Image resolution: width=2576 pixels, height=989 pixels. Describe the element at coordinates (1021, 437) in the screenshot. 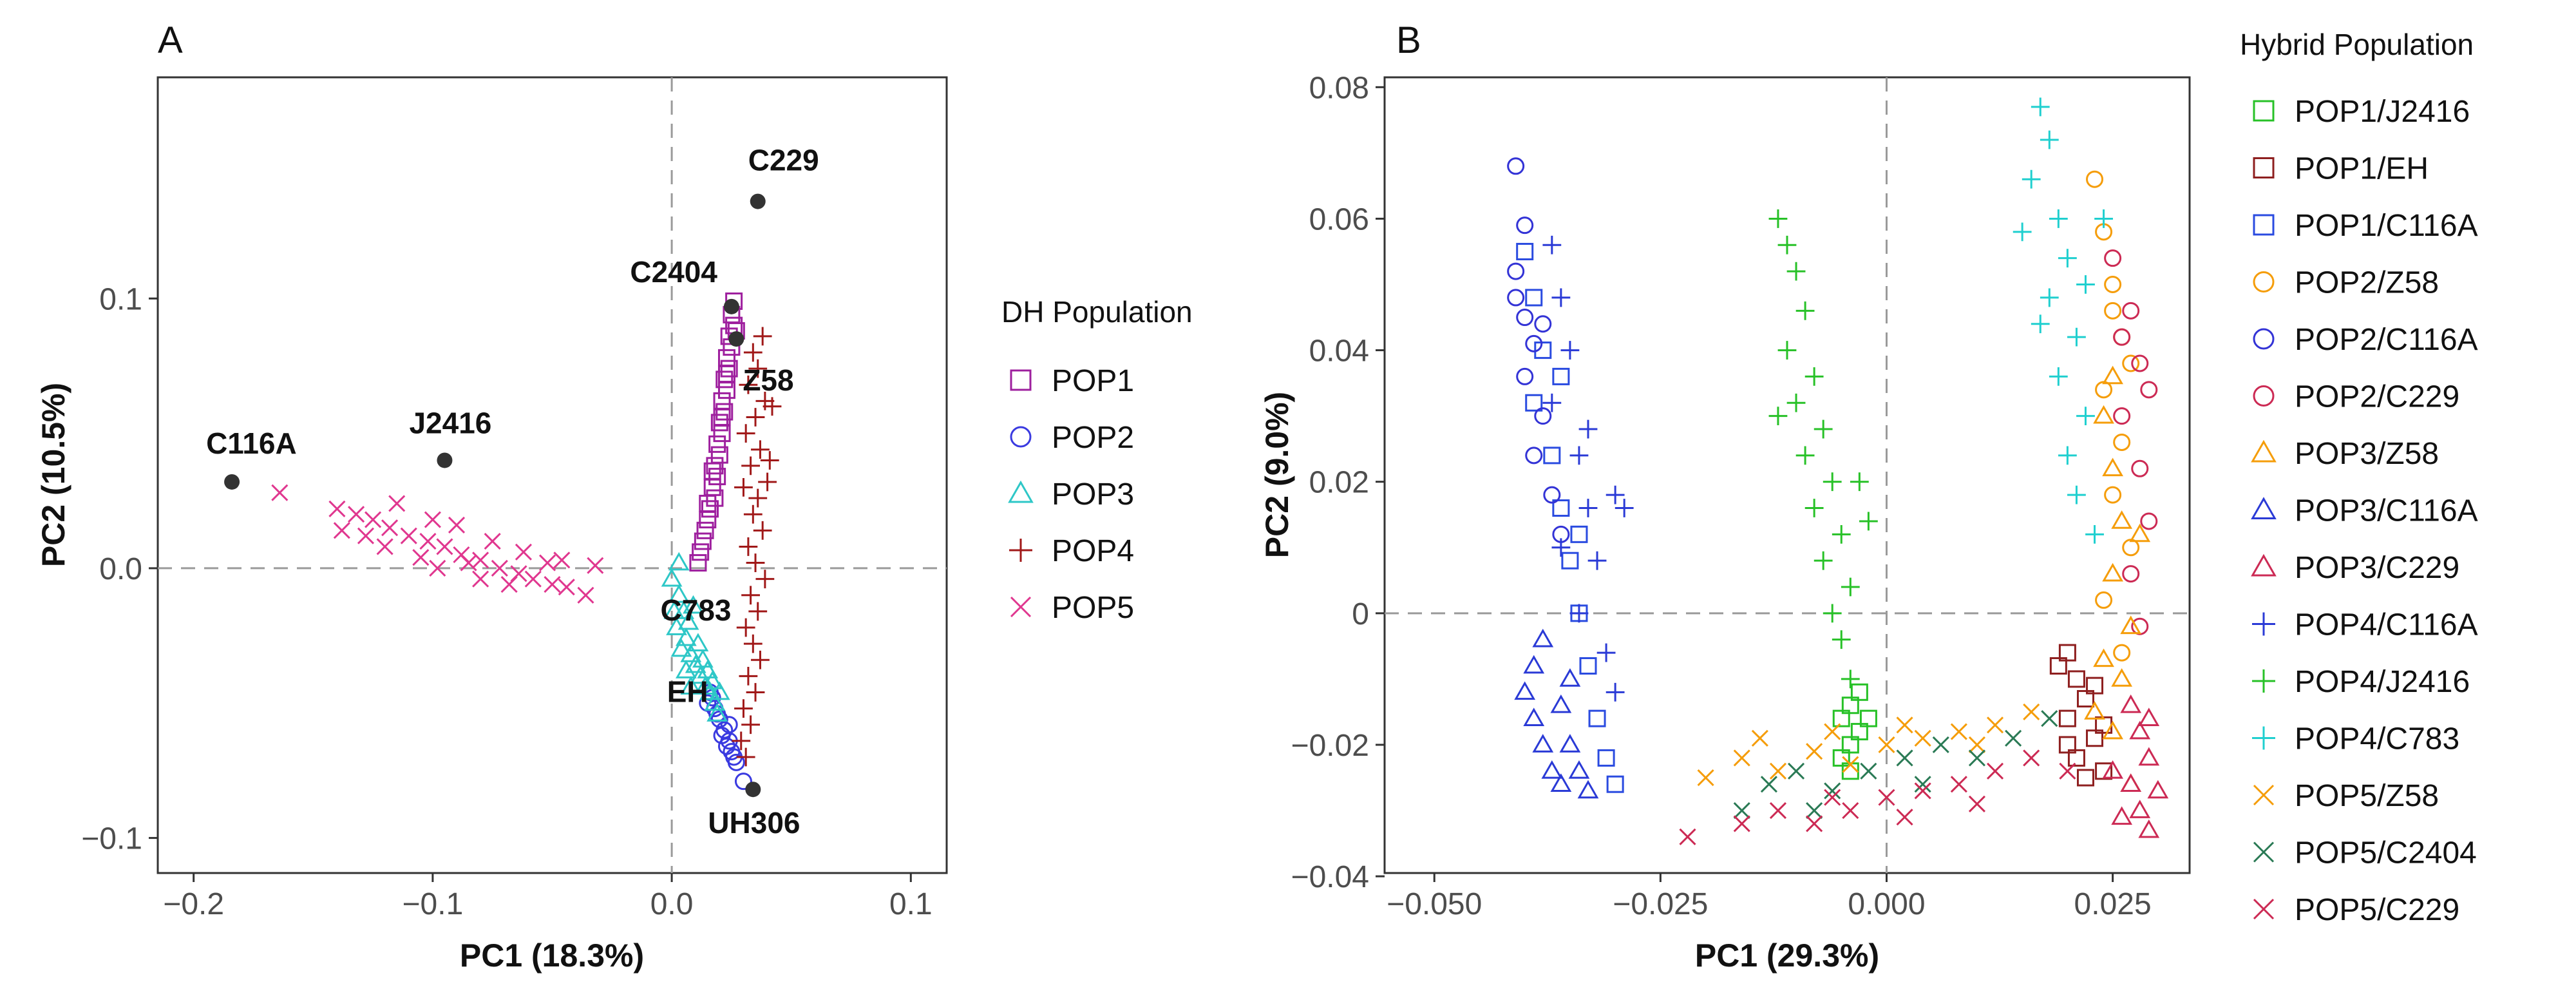

I see `panel-a-legend-key-pop2` at that location.